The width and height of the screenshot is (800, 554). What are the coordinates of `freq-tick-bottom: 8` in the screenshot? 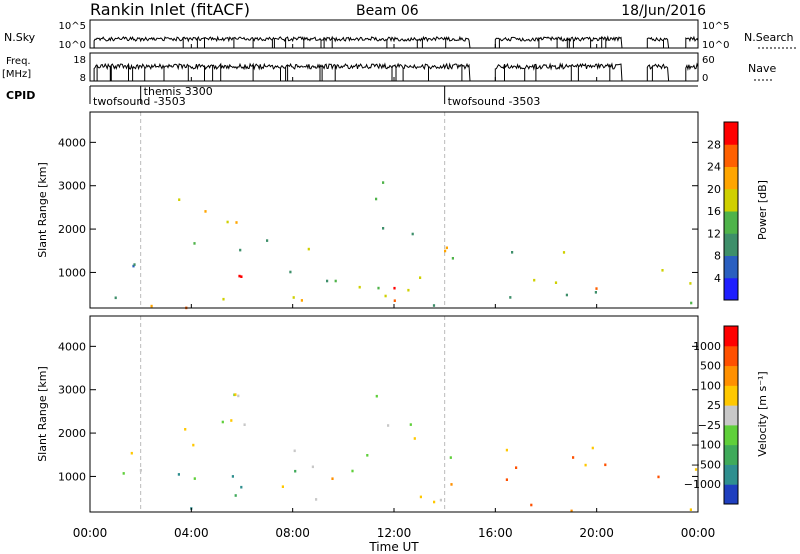 It's located at (83, 78).